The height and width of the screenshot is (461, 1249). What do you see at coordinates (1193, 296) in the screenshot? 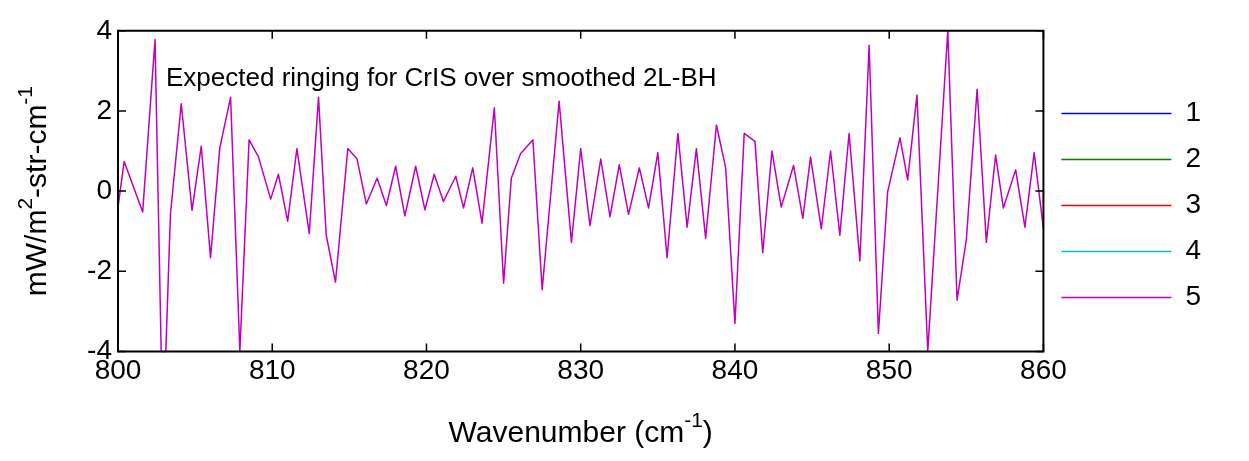
I see `legend-label: 5` at bounding box center [1193, 296].